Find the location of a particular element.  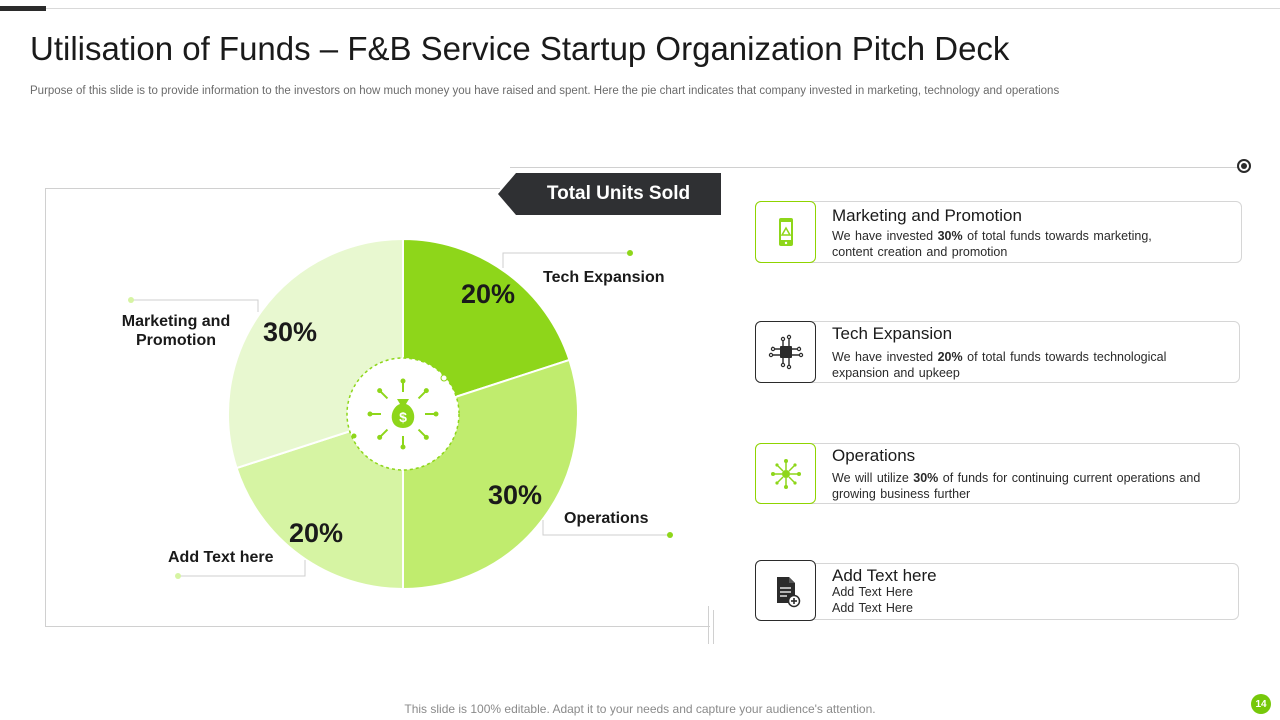

card-operations-title: Operations is located at coordinates (874, 455).